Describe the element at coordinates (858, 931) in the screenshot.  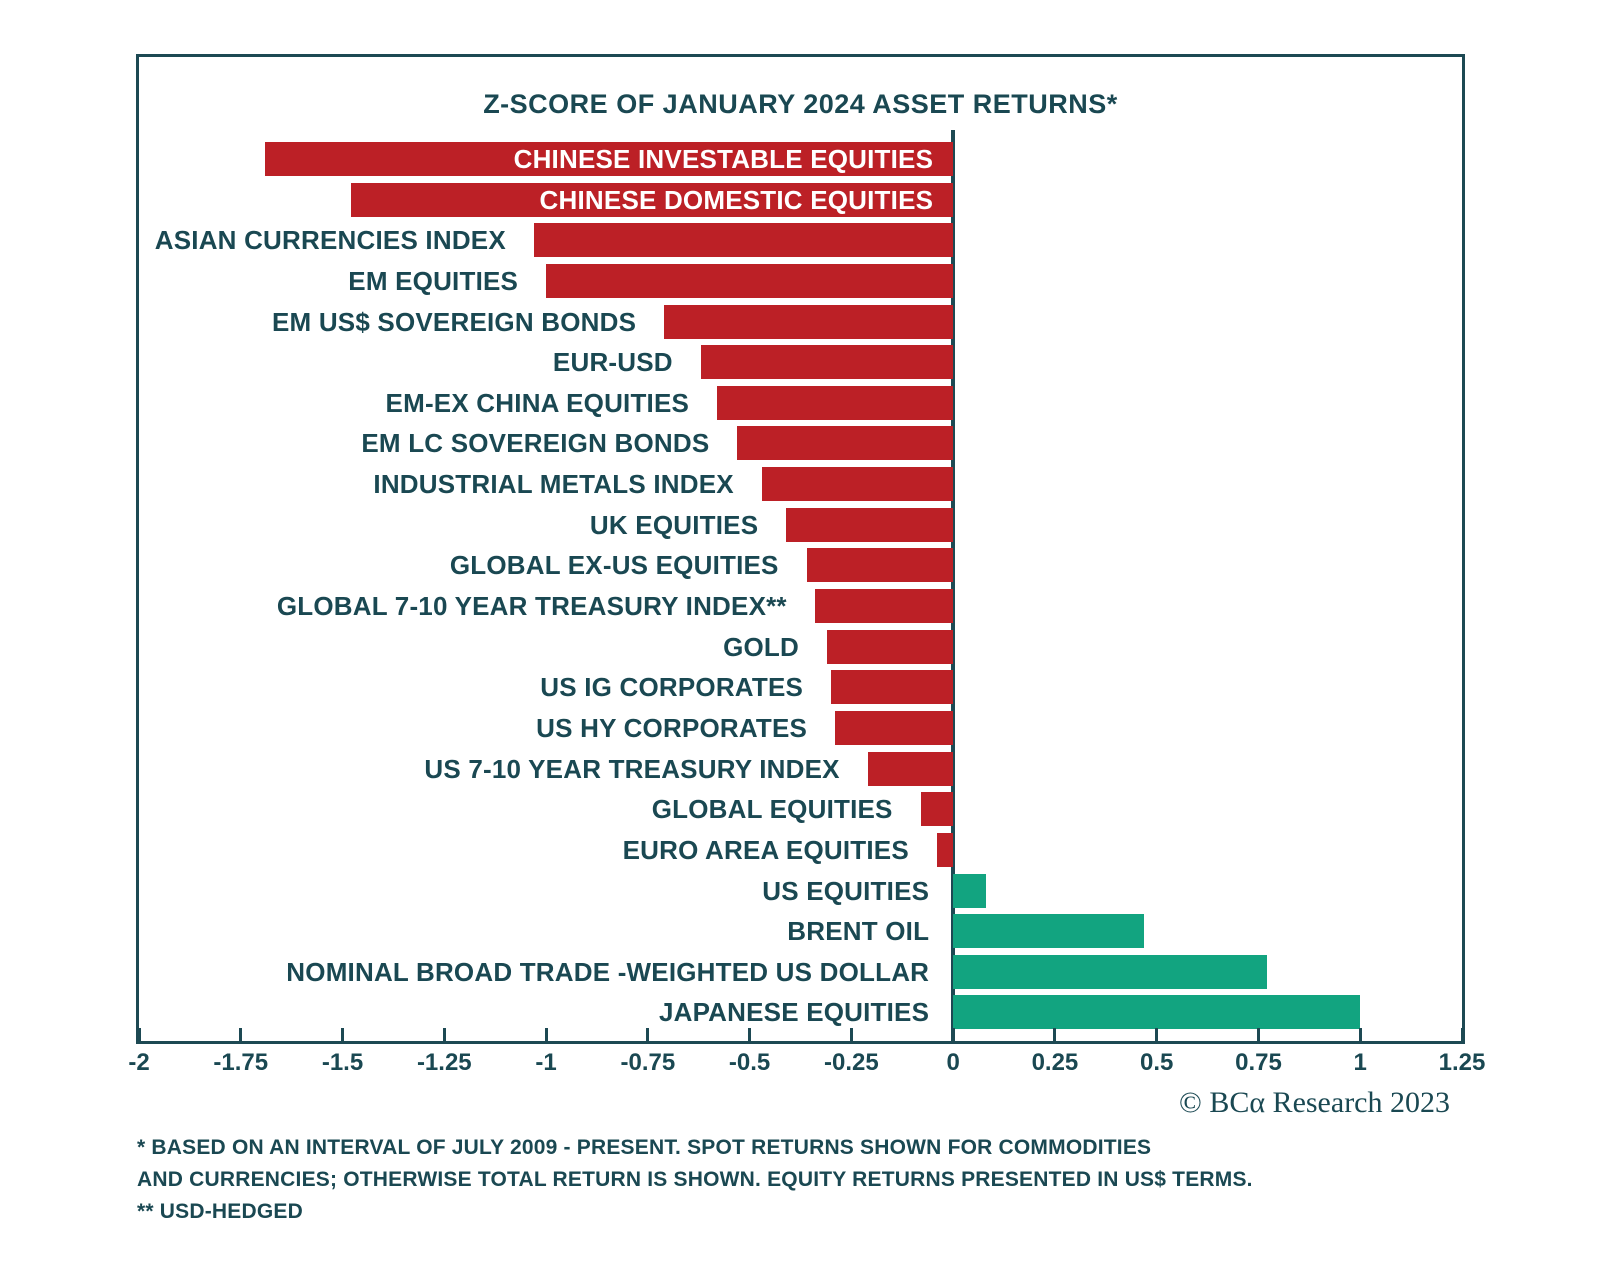
I see `bar-label: BRENT OIL` at that location.